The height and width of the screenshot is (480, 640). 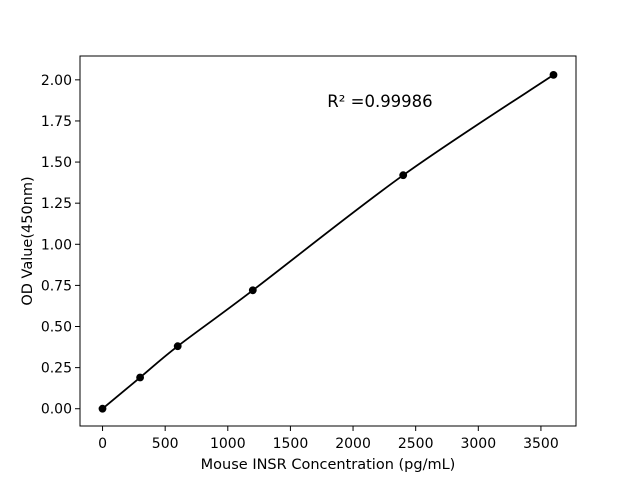 What do you see at coordinates (165, 444) in the screenshot?
I see `x-tick-label: 500` at bounding box center [165, 444].